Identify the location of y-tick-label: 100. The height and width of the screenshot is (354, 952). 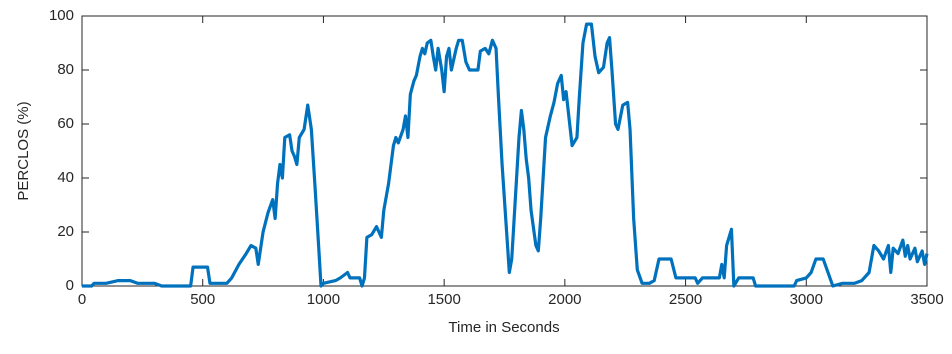
(61, 15).